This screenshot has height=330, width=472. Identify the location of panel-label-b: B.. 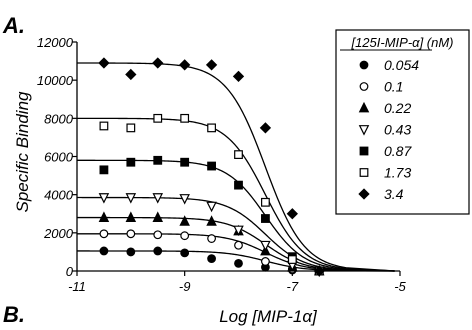
(14, 314).